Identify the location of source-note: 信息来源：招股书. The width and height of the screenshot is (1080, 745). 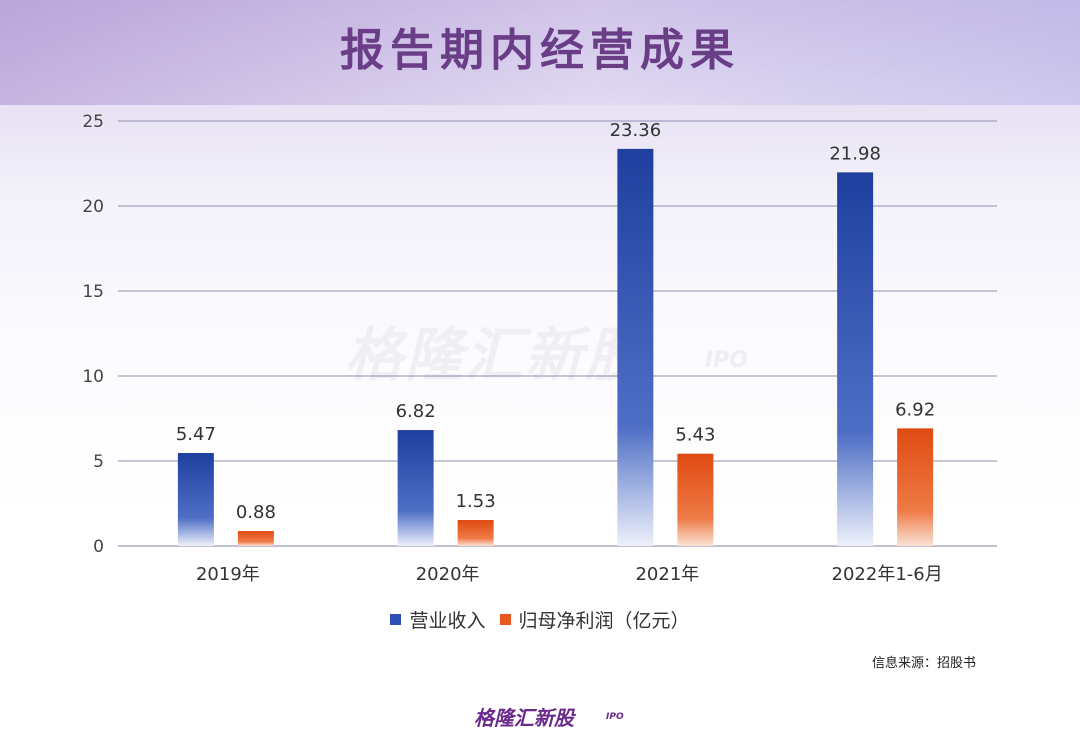
(923, 663).